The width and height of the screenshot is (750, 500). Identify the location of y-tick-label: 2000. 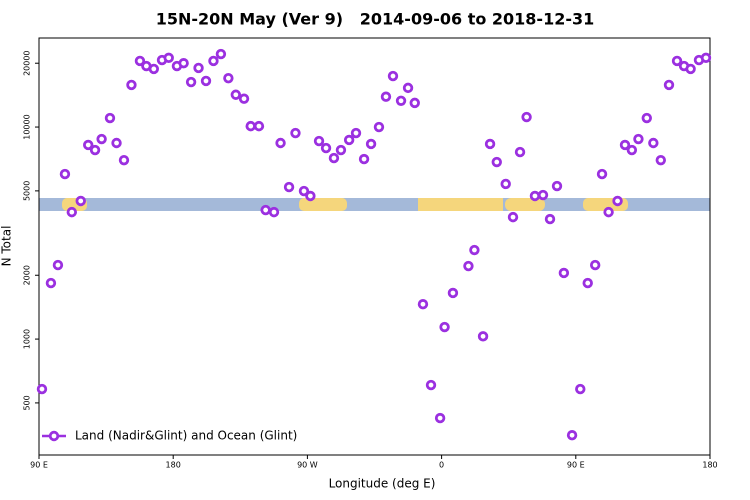
(27, 275).